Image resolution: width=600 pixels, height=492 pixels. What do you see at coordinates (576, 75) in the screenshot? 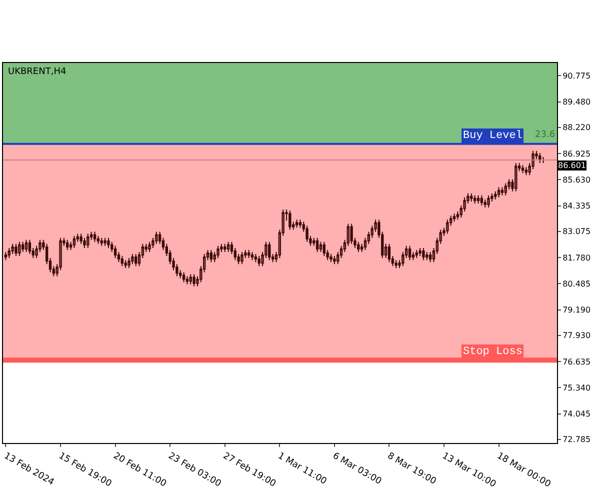
I see `y-tick-label: 90.775` at bounding box center [576, 75].